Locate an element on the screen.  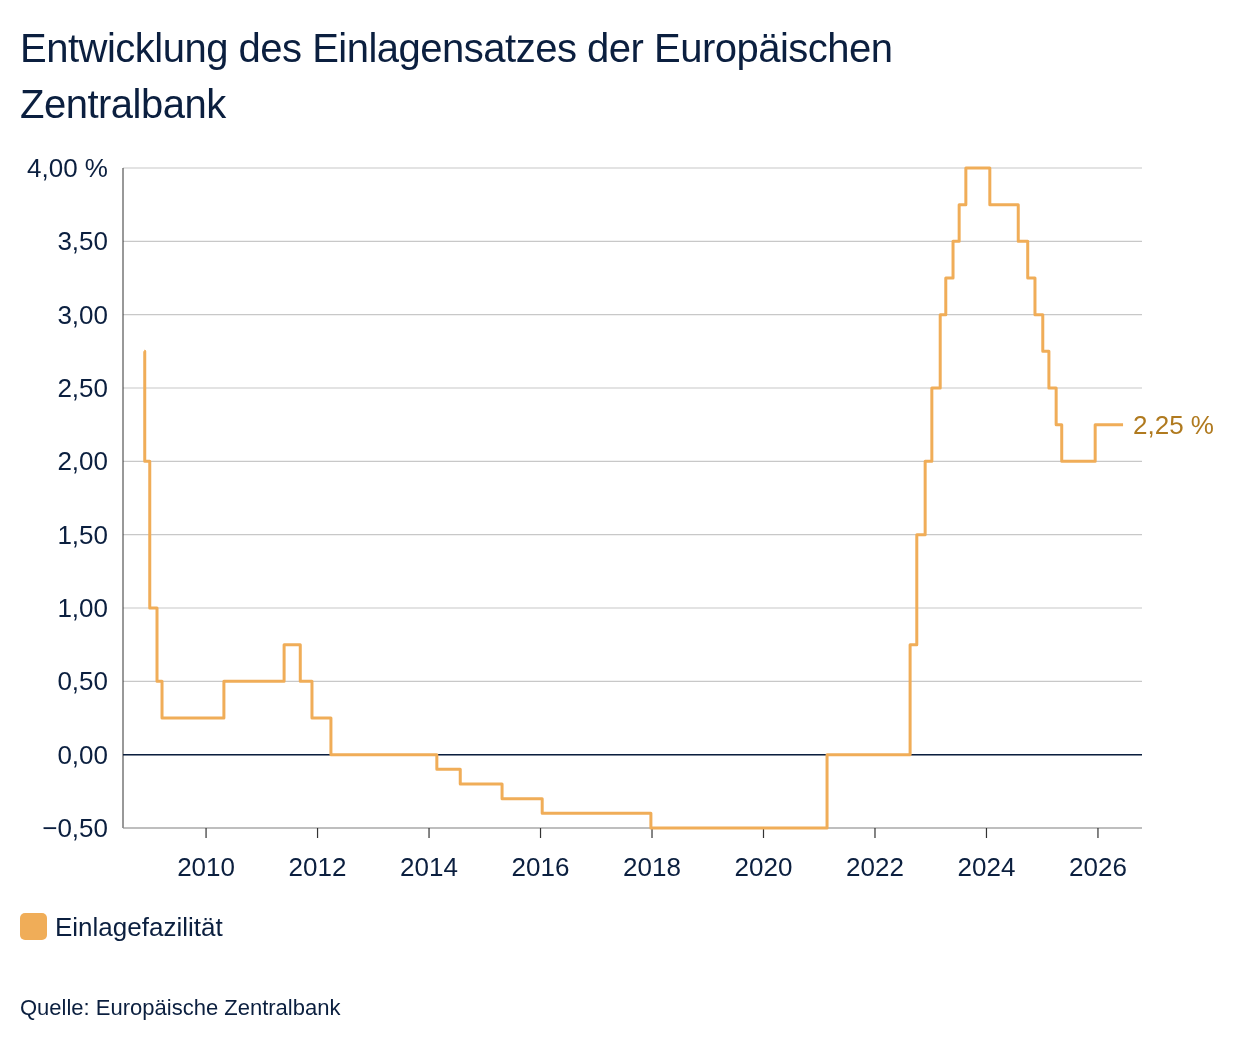
y-tick-label: 1,00 is located at coordinates (82, 608).